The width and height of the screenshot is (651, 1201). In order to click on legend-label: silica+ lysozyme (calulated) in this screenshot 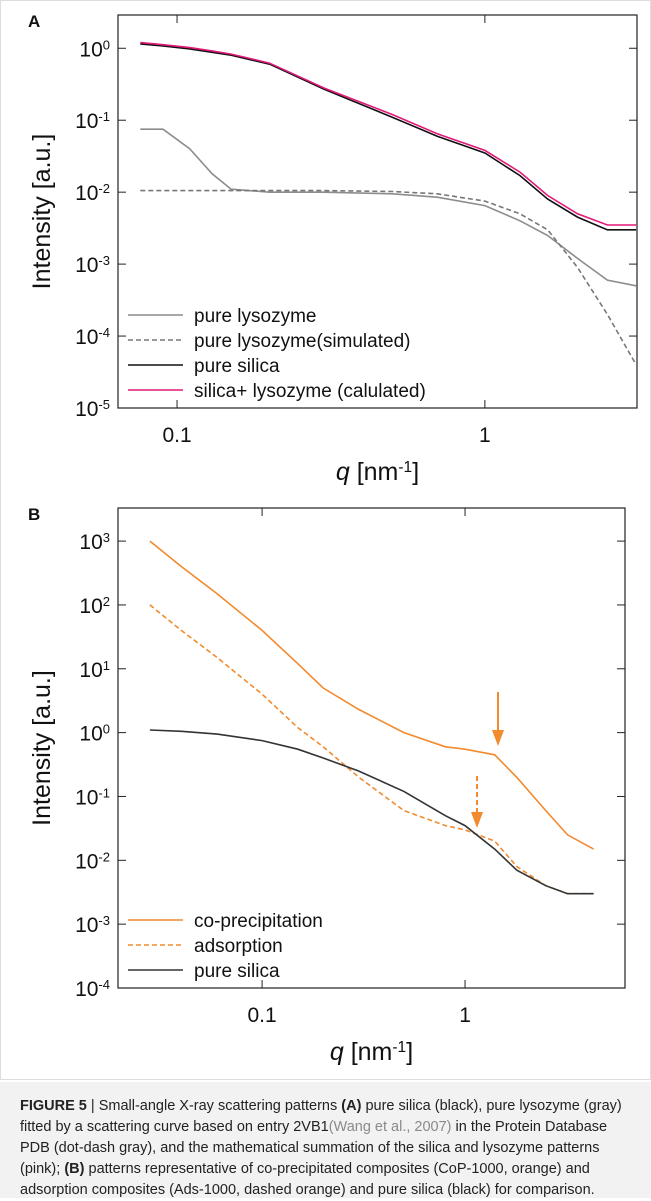, I will do `click(310, 391)`.